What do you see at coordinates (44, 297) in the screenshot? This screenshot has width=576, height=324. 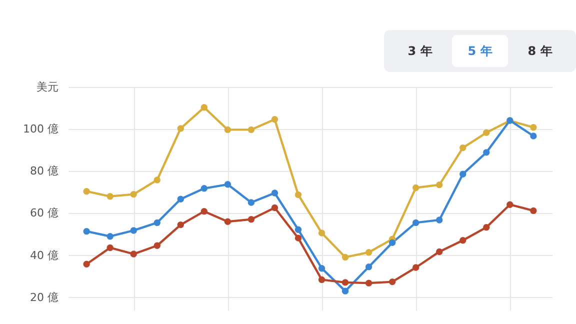 I see `y-tick-label: 20 億` at bounding box center [44, 297].